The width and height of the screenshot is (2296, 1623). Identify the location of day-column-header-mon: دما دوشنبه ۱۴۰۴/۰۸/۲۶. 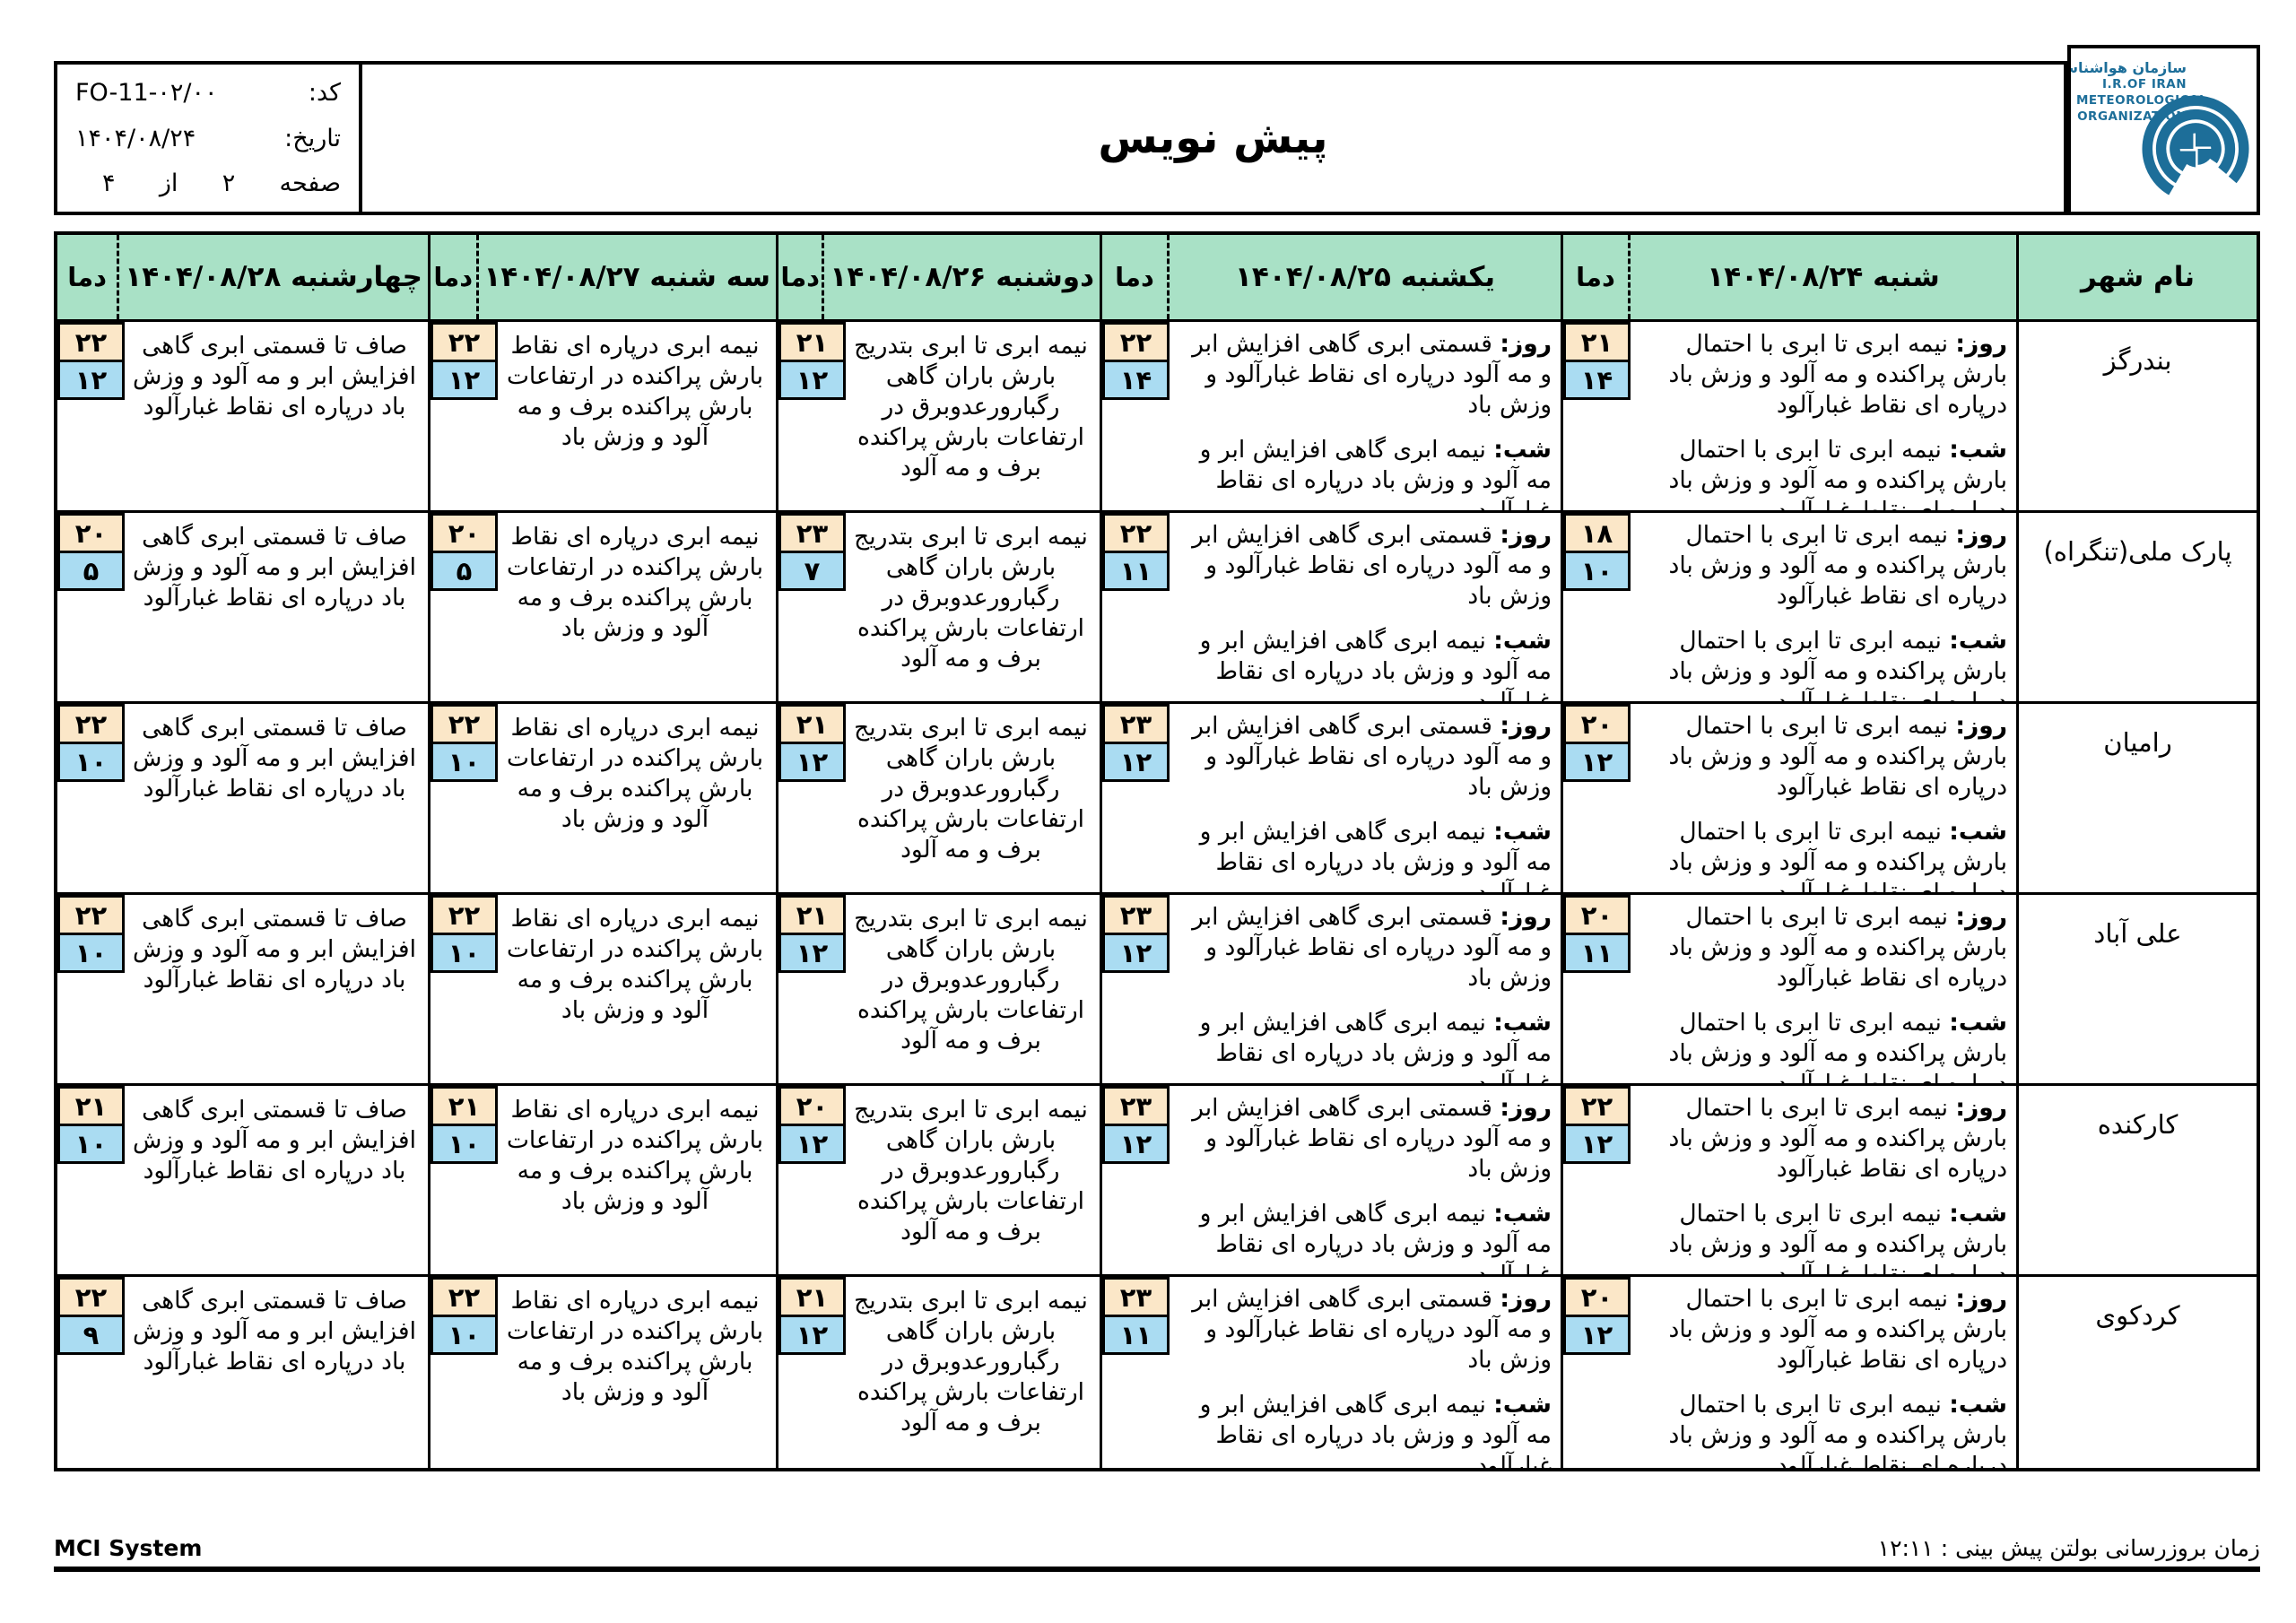
(938, 278).